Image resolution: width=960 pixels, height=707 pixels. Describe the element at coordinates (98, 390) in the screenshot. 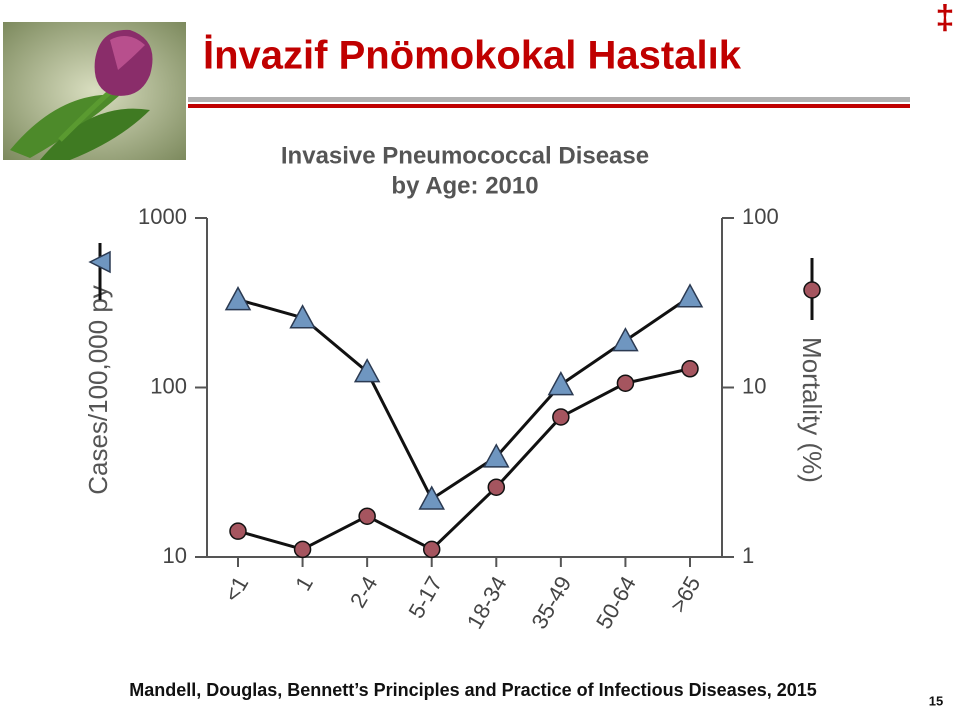

I see `y-axis-label: Cases/100,000 py` at that location.